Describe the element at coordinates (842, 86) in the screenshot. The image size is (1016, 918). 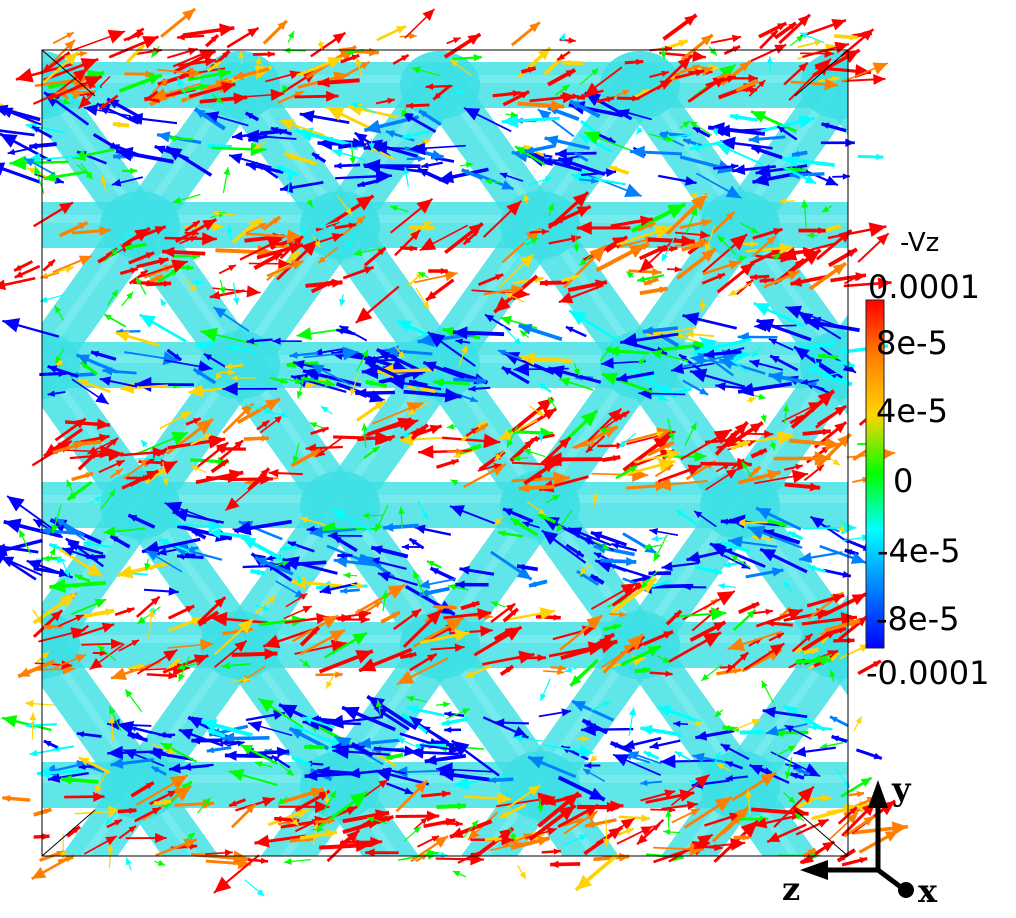
I see `surface-highlight` at that location.